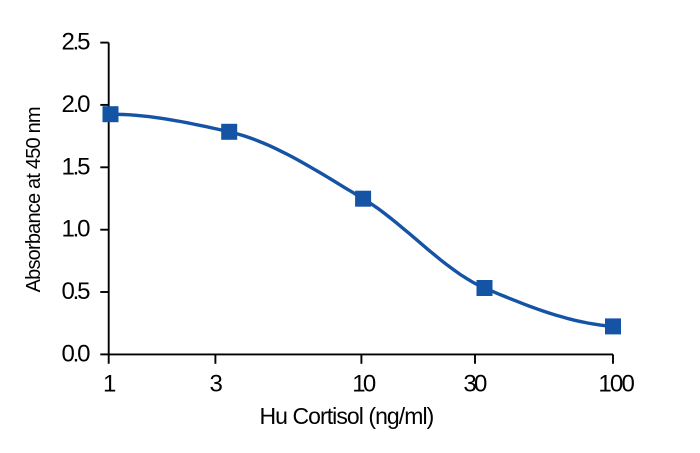  I want to click on svg-text: 0.5, so click(76, 291).